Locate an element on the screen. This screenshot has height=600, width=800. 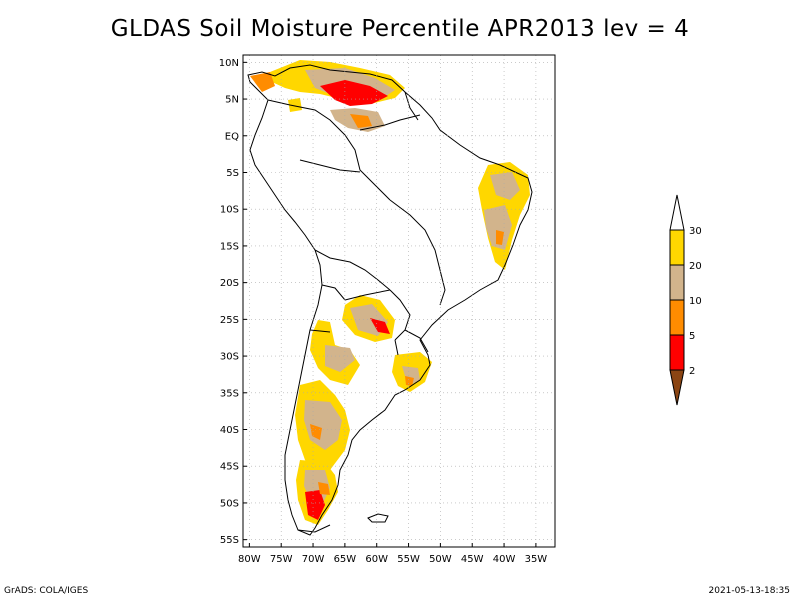
legend-label-5: 5 is located at coordinates (692, 336).